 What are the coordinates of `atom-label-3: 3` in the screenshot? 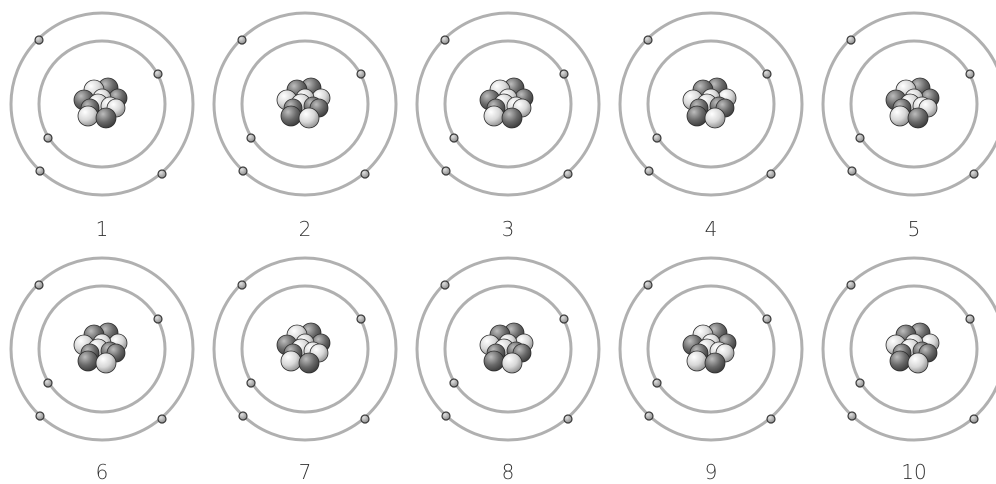 It's located at (508, 229).